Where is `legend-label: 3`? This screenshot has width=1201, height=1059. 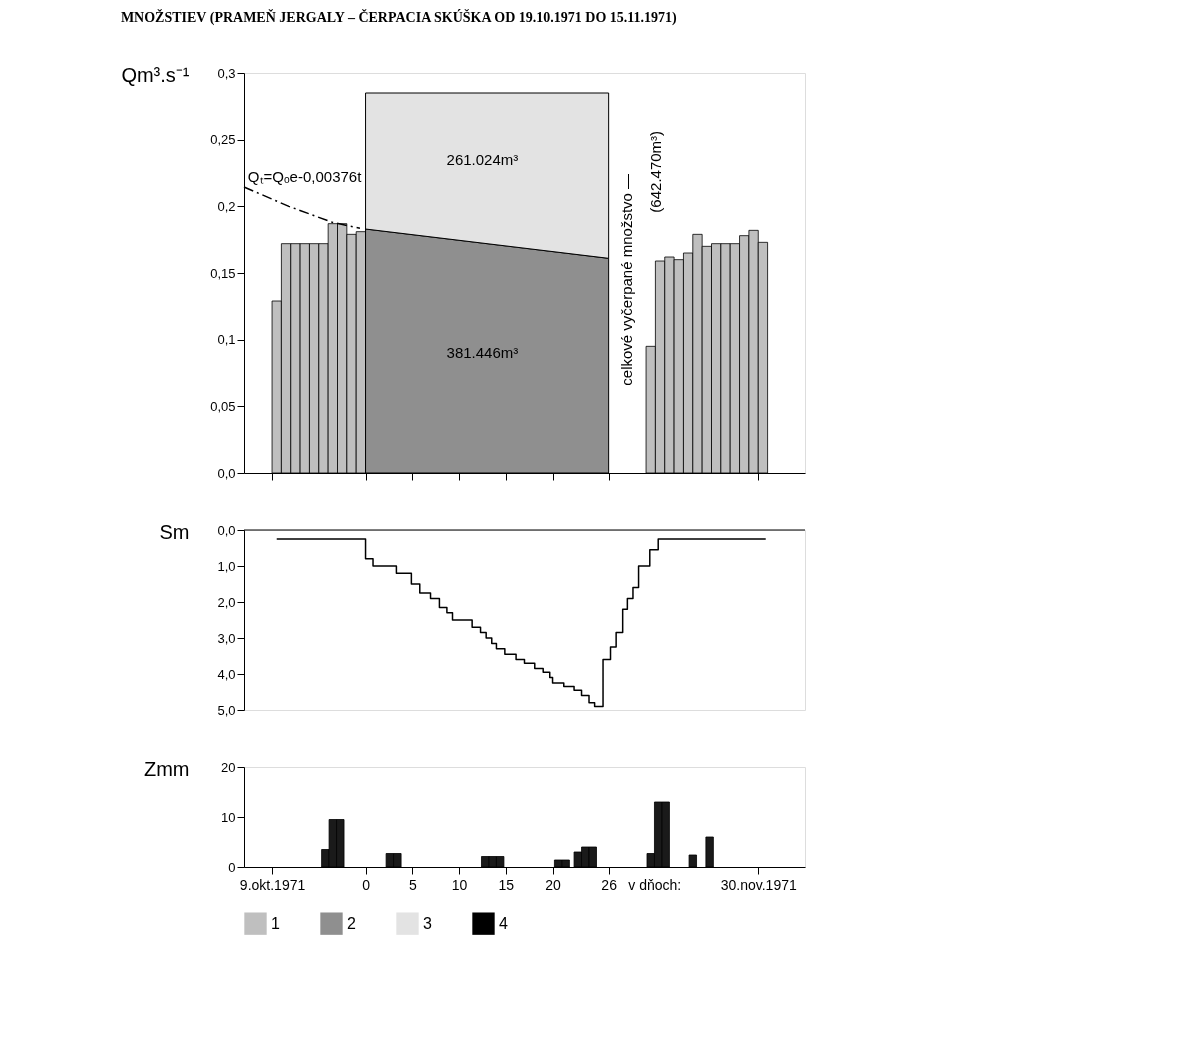
legend-label: 3 is located at coordinates (427, 923).